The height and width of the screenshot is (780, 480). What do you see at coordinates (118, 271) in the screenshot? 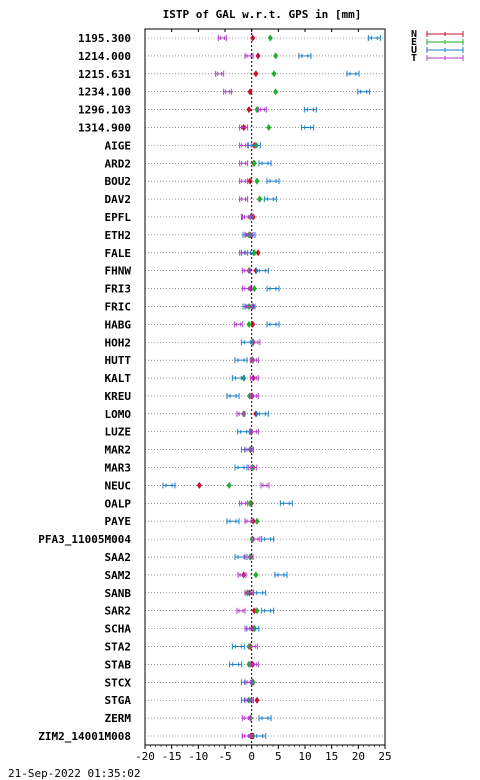
I see `station-label: FHNW` at bounding box center [118, 271].